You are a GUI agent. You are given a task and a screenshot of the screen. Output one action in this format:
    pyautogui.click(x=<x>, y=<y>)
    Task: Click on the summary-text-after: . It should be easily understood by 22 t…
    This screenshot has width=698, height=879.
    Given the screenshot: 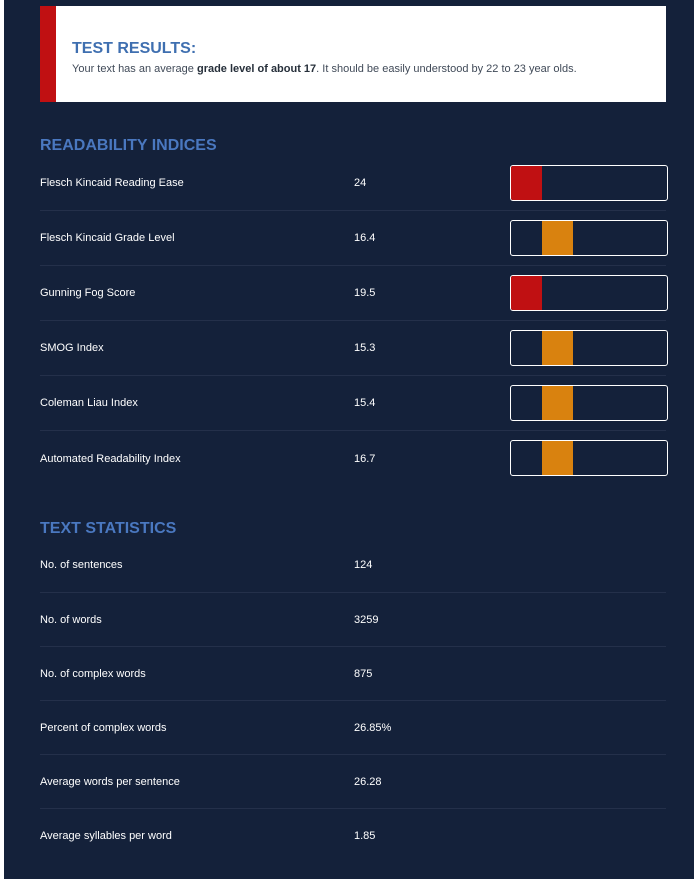 What is the action you would take?
    pyautogui.click(x=446, y=69)
    